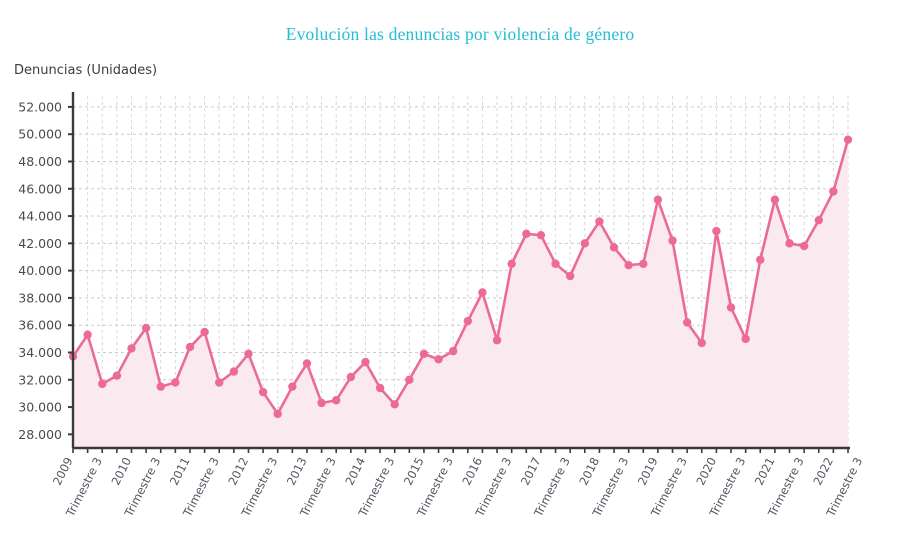 This screenshot has height=540, width=920. Describe the element at coordinates (297, 471) in the screenshot. I see `x-tick-label: 2013` at that location.